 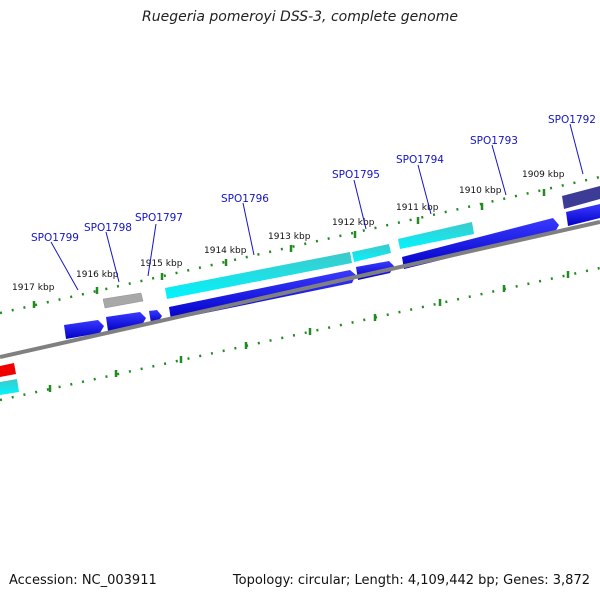 I want to click on scale-label-1910: 1910 kbp, so click(x=480, y=191).